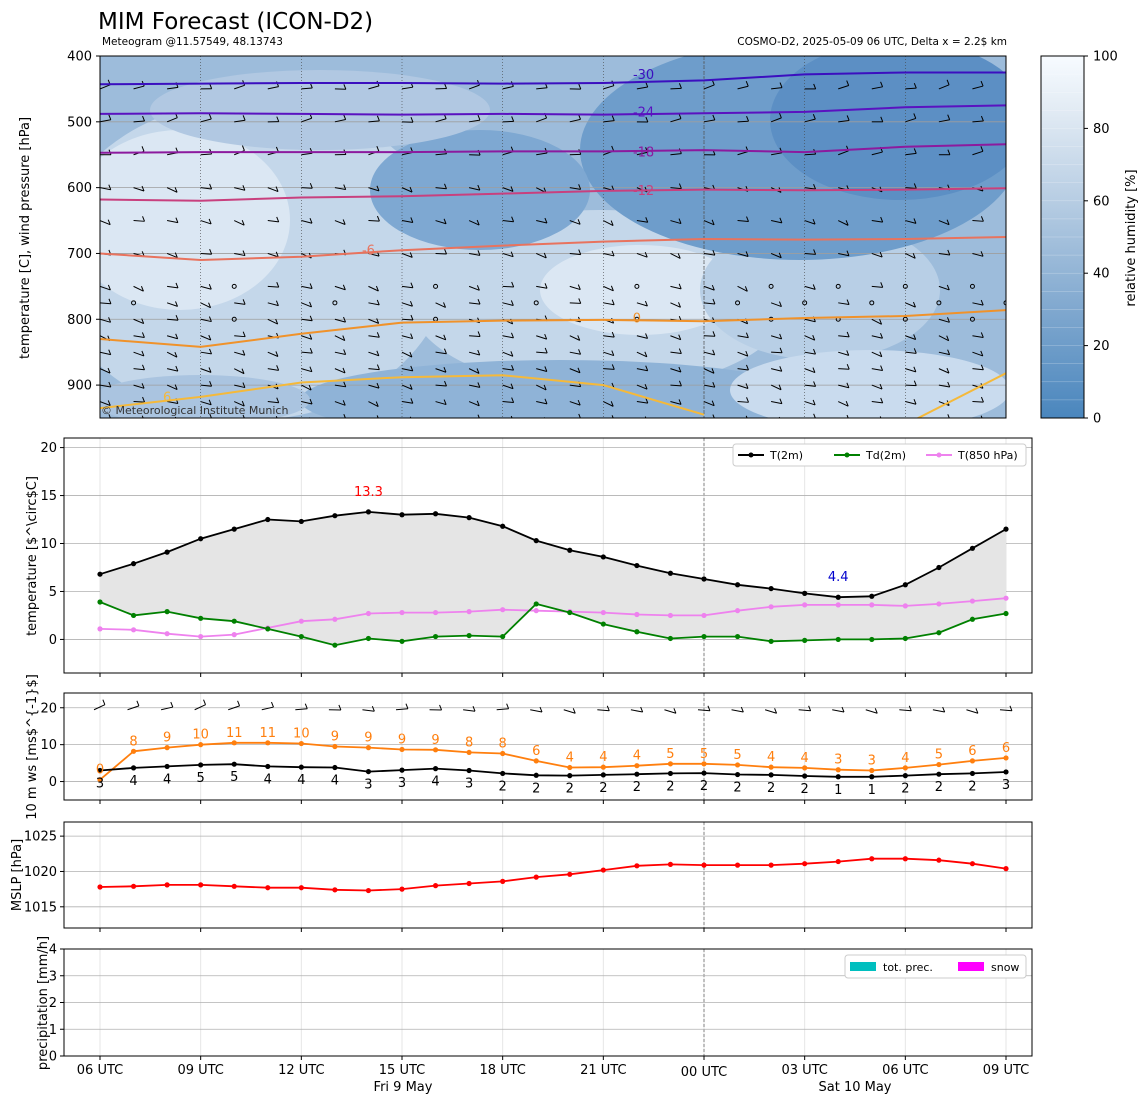 This screenshot has height=1109, width=1148. What do you see at coordinates (48, 544) in the screenshot?
I see `y-tick-label: 10` at bounding box center [48, 544].